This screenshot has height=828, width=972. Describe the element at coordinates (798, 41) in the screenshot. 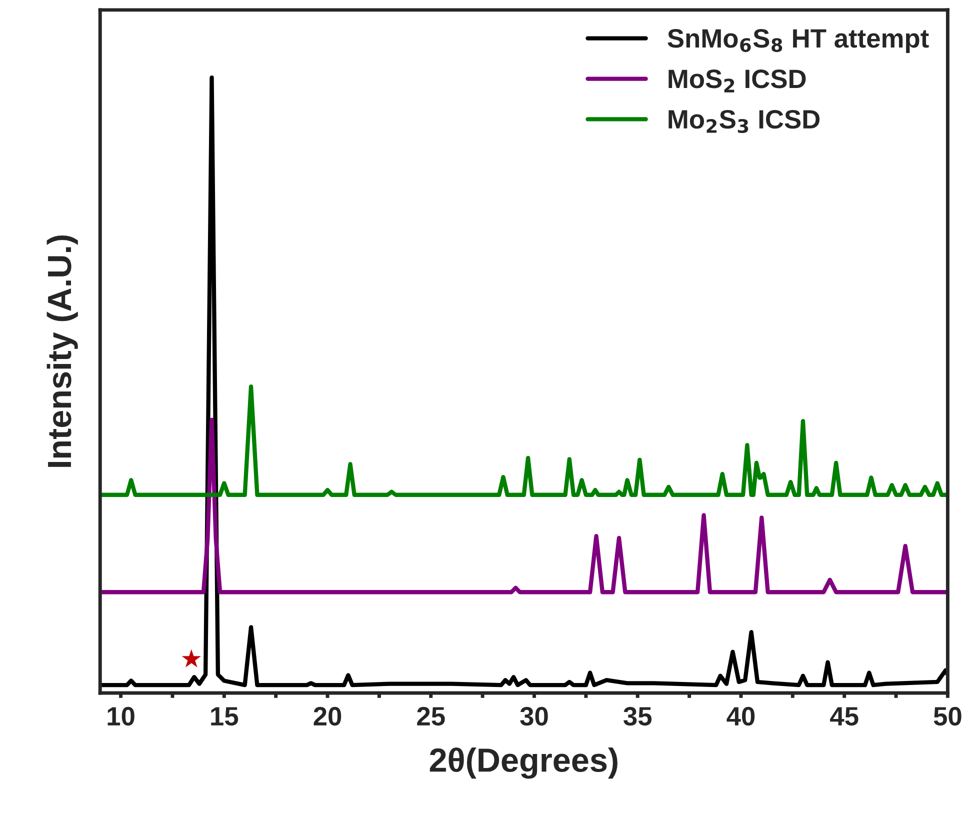

I see `legend-label: SnMo$_{6}$S$_{8}$ HT attempt` at that location.